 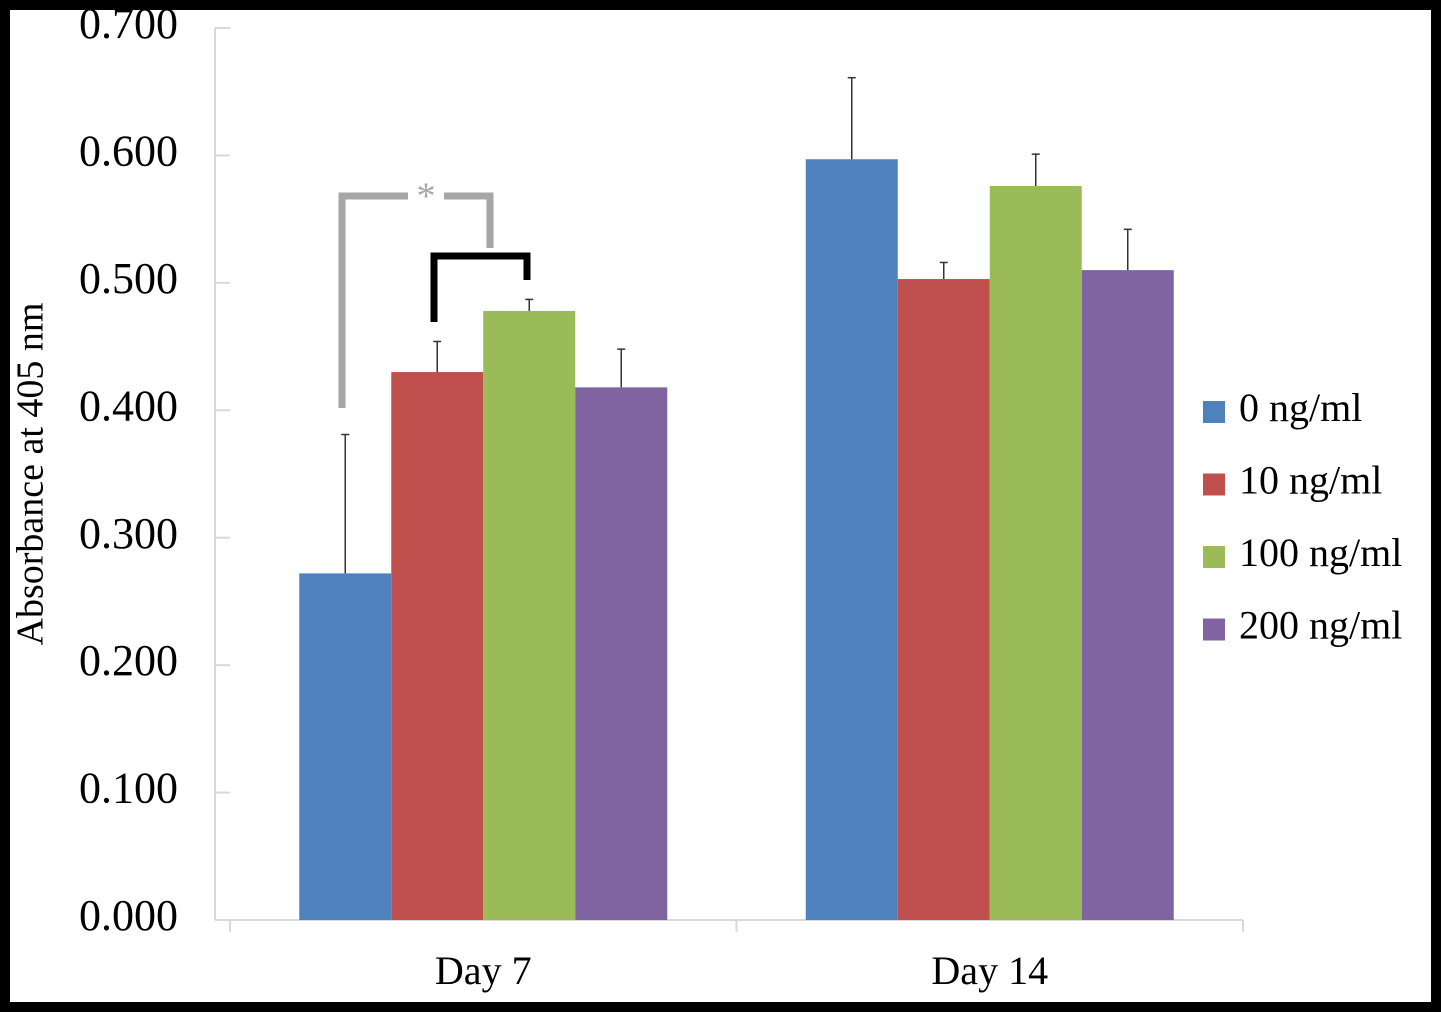 I want to click on legend-label: 10 ng/ml, so click(x=1310, y=480).